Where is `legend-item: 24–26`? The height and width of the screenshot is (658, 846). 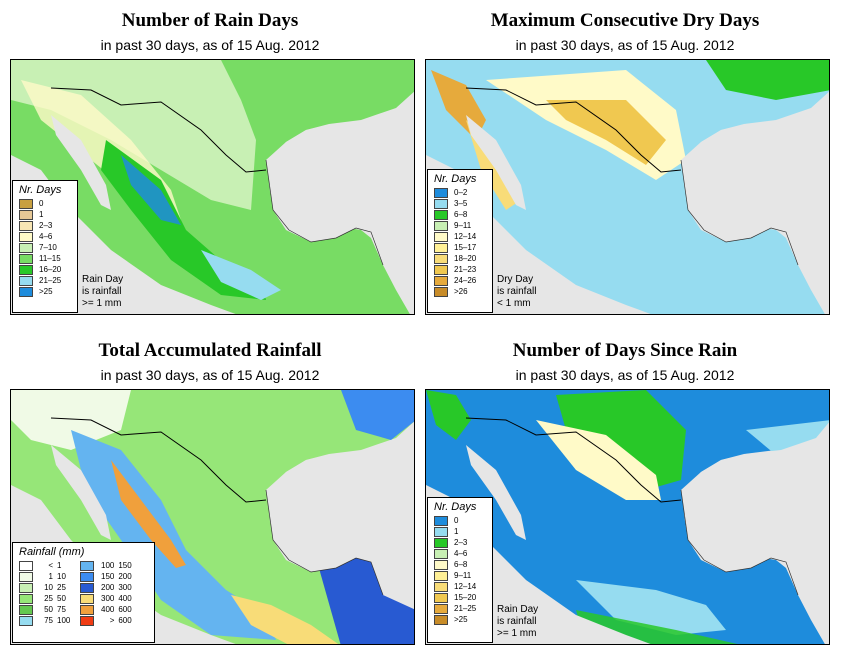 legend-item: 24–26 is located at coordinates (460, 280).